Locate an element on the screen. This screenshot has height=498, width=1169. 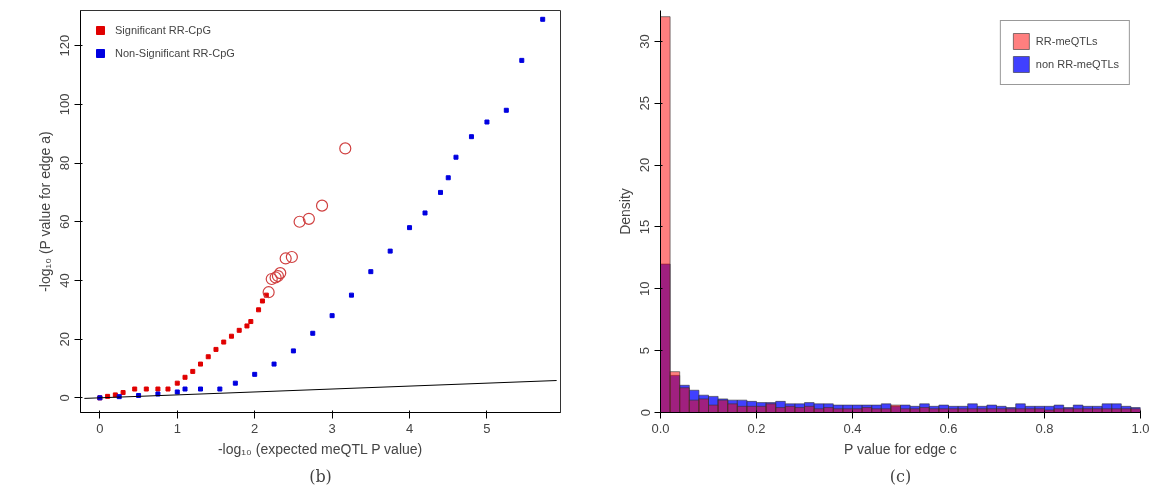
y-tick-label: 25 is located at coordinates (645, 103).